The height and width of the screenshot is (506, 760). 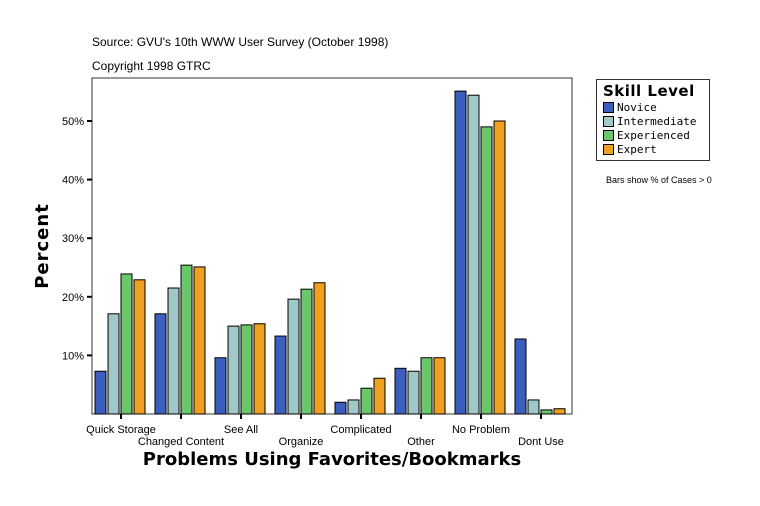 I want to click on y-tick-label: 40%, so click(x=73, y=181).